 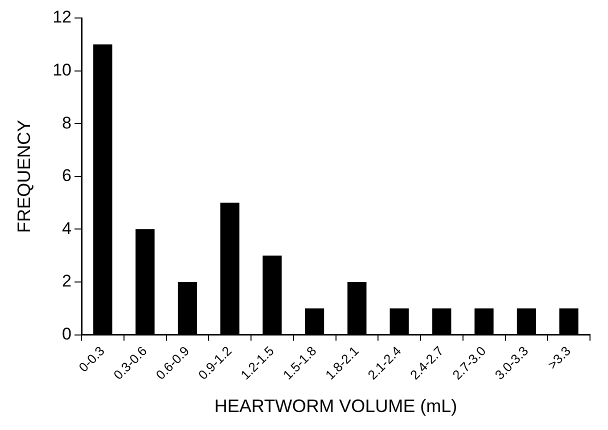 What do you see at coordinates (24, 176) in the screenshot?
I see `y-axis-title: FREQUENCY` at bounding box center [24, 176].